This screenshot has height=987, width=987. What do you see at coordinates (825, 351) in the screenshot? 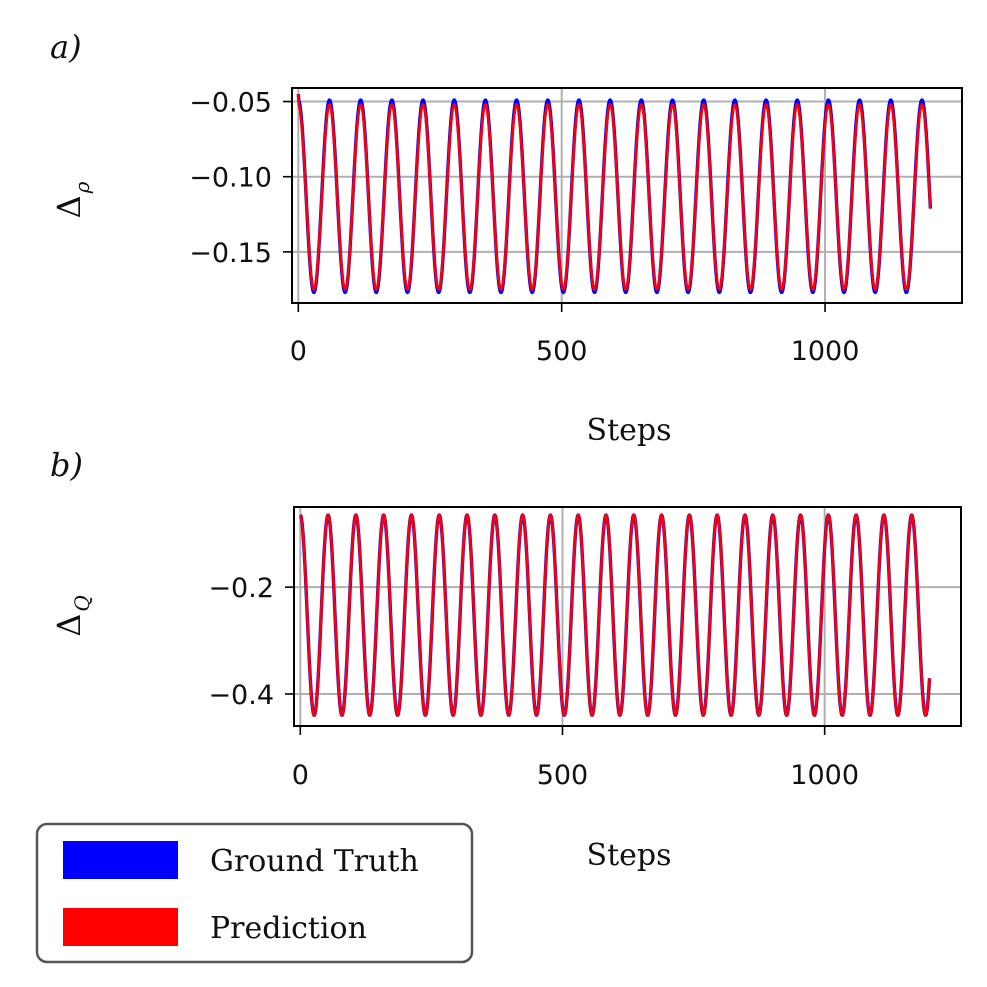
I see `panel-a-xtick-label: 1000` at bounding box center [825, 351].